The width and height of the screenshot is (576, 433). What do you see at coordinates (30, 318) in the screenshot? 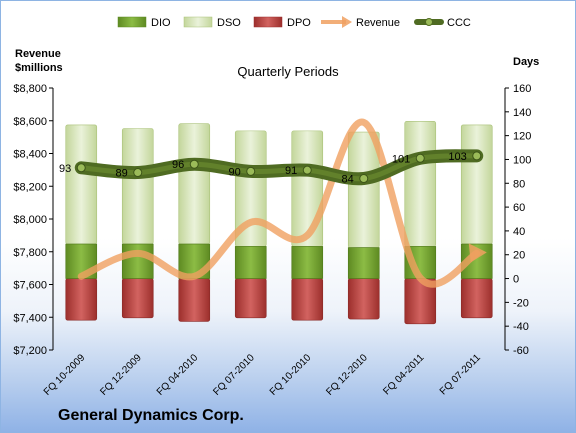
I see `left-tick-label: $7,400` at bounding box center [30, 318].